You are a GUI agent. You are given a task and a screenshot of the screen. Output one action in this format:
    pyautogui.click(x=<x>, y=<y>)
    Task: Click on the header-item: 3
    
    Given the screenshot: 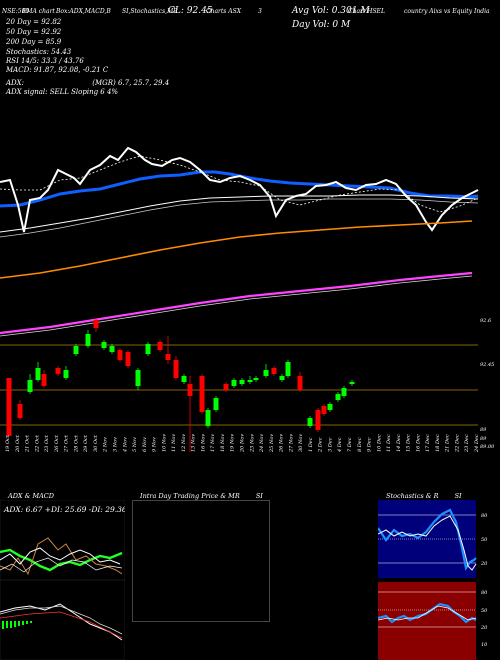 What is the action you would take?
    pyautogui.click(x=260, y=11)
    